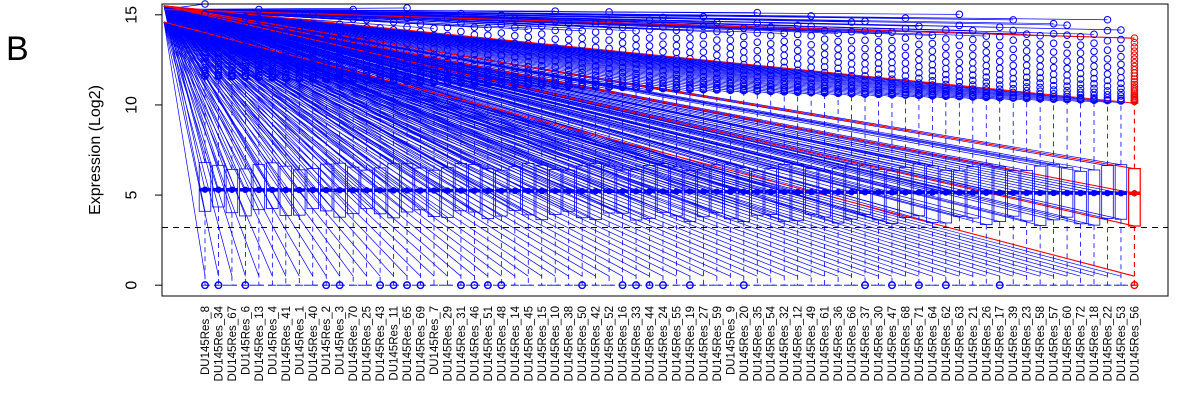  What do you see at coordinates (246, 340) in the screenshot?
I see `x-tick-label: DU145Res_6` at bounding box center [246, 340].